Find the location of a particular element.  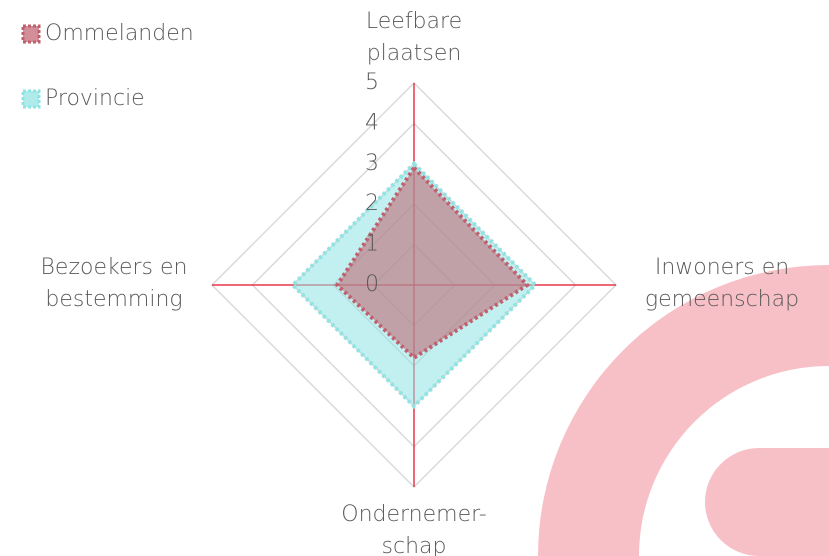

category-label: Leefbare is located at coordinates (414, 21).